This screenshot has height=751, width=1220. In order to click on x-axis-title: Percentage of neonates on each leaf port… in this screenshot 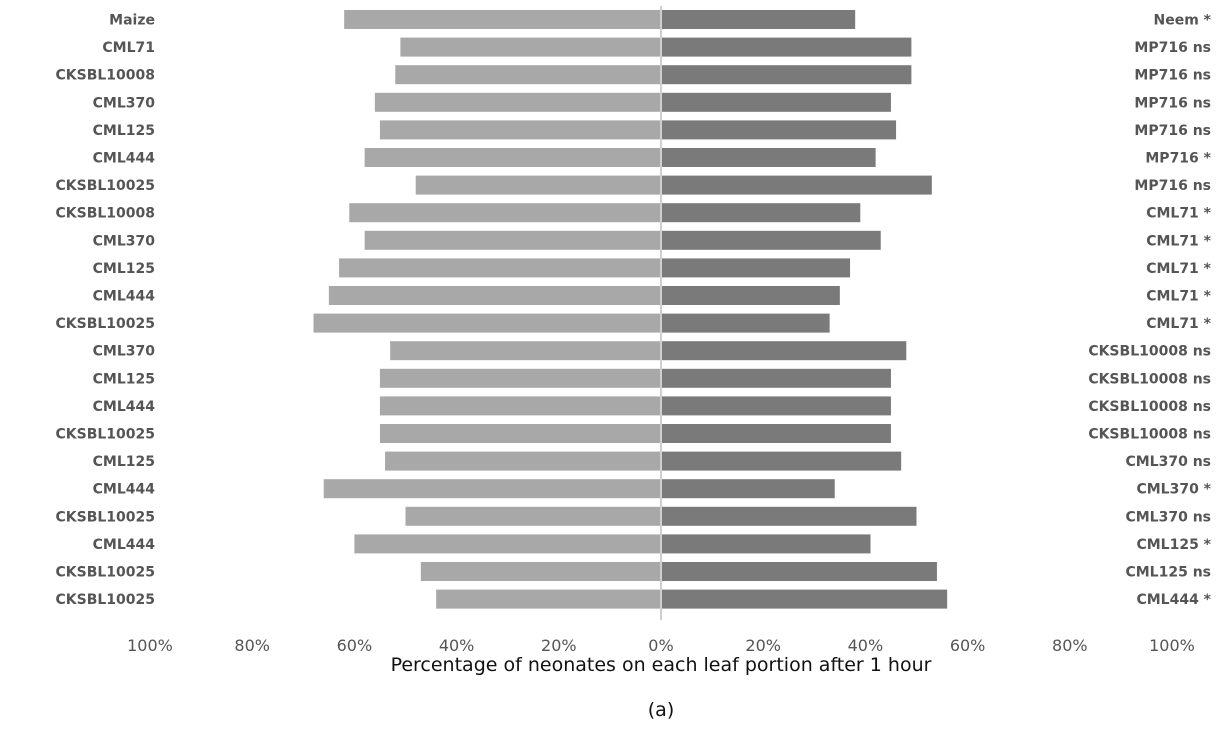, I will do `click(661, 665)`.